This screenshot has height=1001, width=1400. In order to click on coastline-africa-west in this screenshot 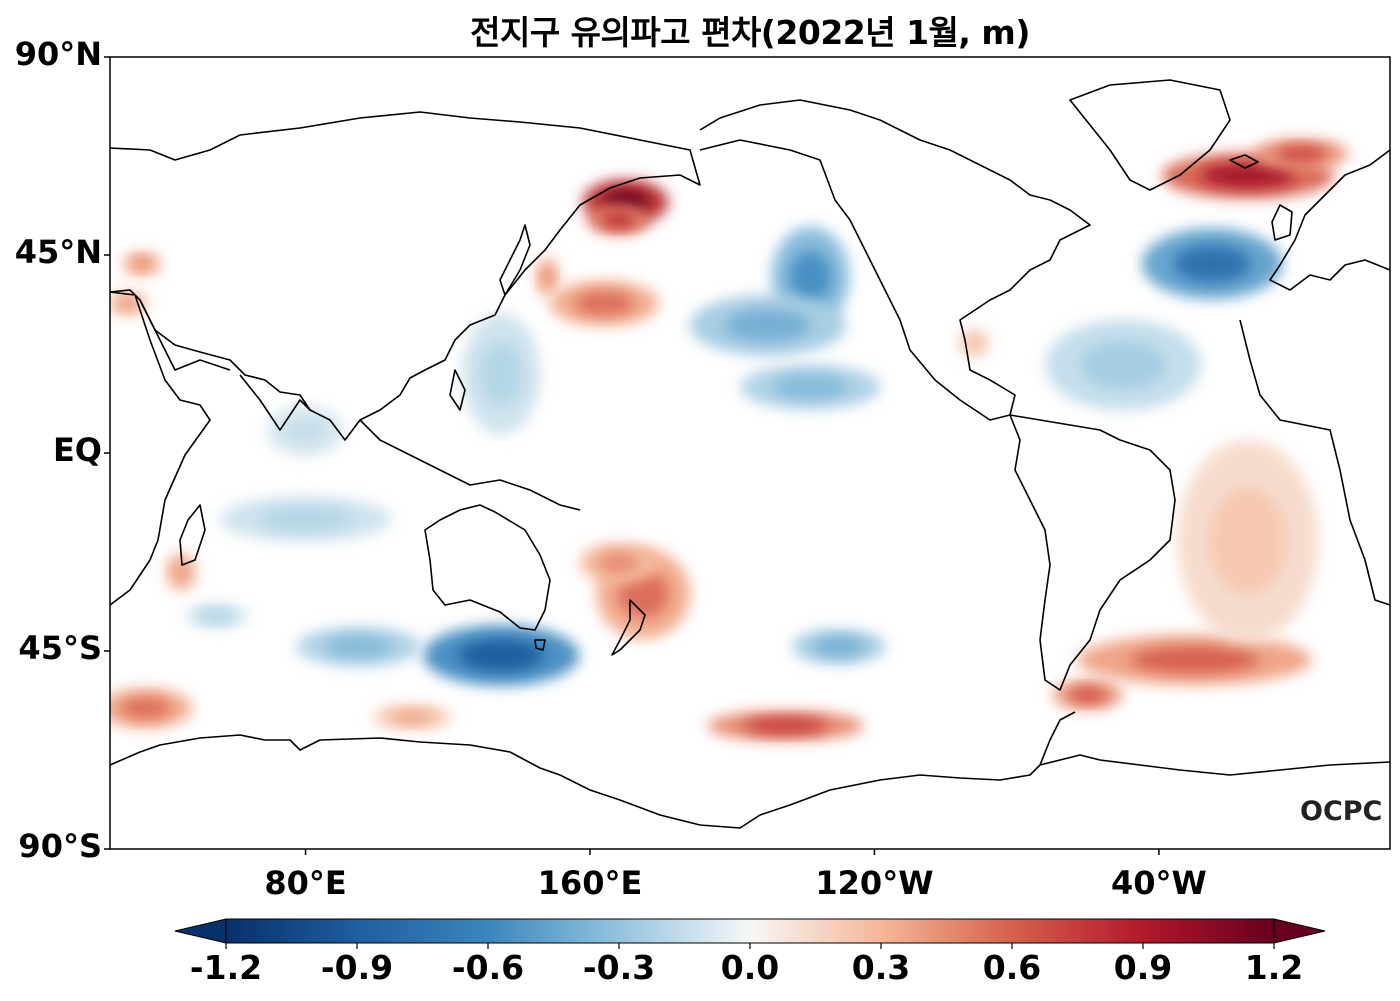, I will do `click(1314, 462)`.